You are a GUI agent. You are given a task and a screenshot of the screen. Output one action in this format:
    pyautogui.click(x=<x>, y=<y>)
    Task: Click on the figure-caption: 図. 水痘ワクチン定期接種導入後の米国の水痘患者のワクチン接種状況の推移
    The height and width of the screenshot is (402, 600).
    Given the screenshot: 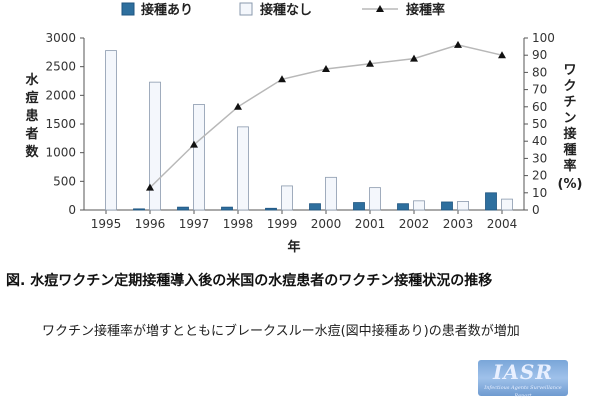 What is the action you would take?
    pyautogui.click(x=249, y=281)
    